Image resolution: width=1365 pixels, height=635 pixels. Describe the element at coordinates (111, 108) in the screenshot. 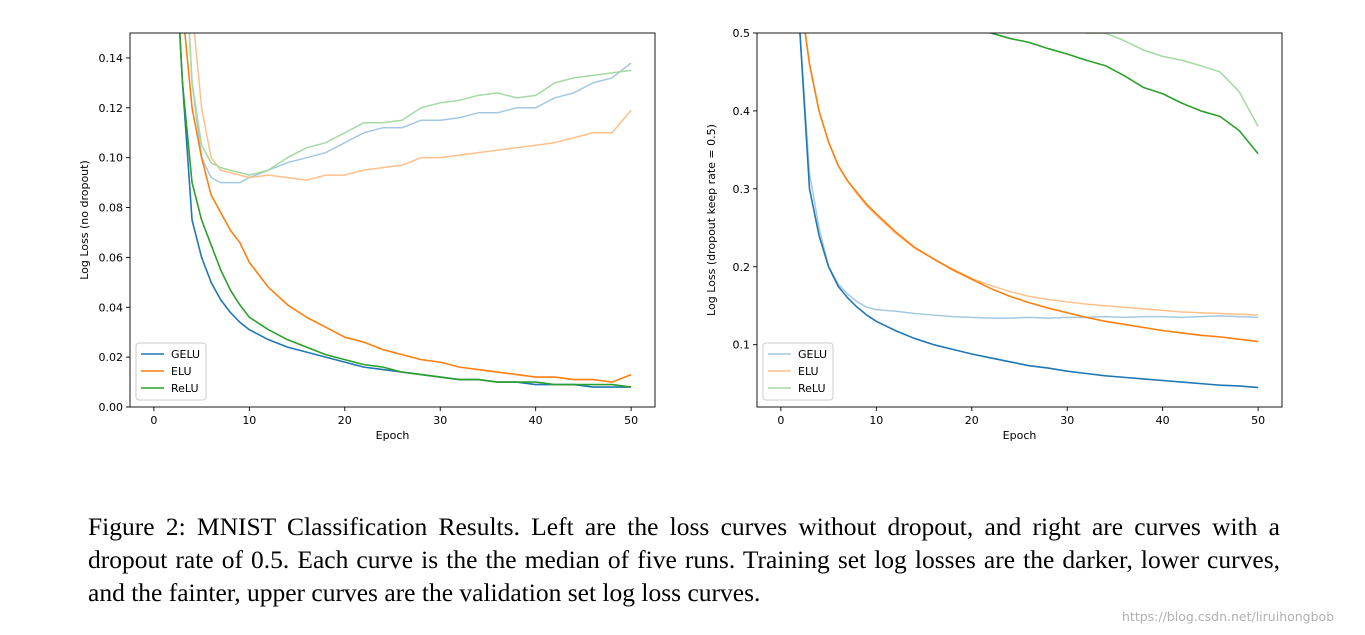

I see `y-tick-label: 0.12` at that location.